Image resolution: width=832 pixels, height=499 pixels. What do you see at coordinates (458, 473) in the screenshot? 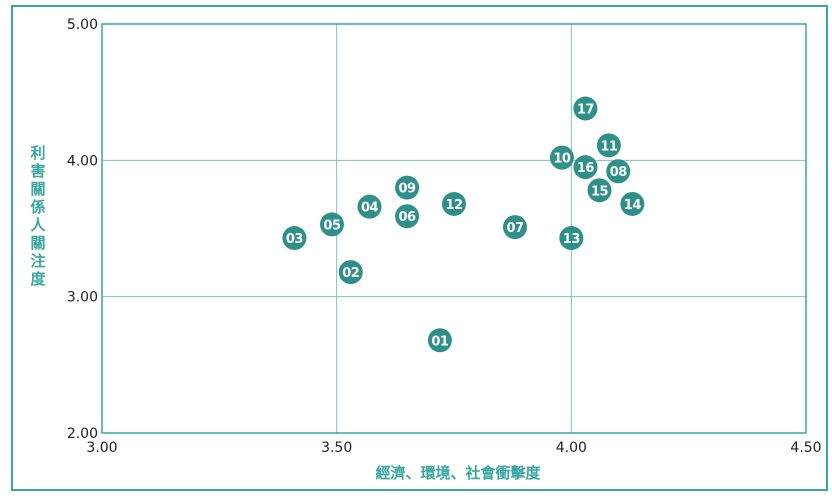
I see `x-axis-title: 經濟、環境、社會衝擊度` at bounding box center [458, 473].